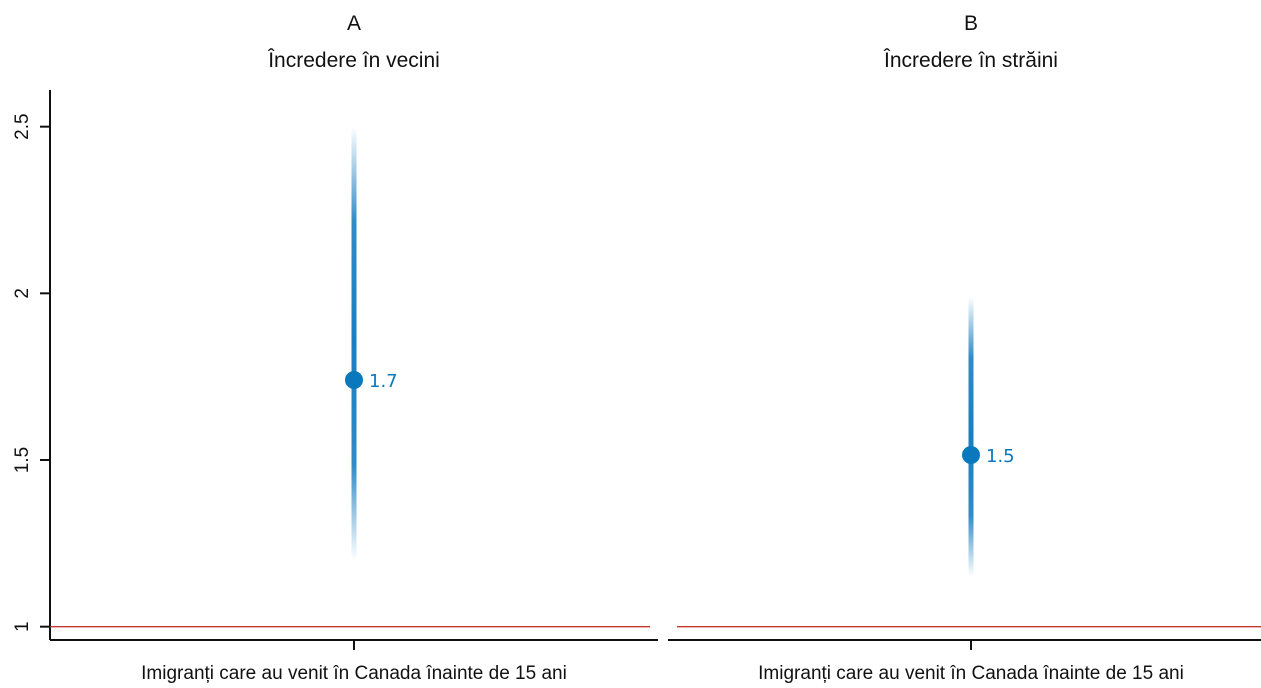 The height and width of the screenshot is (688, 1261). Describe the element at coordinates (971, 455) in the screenshot. I see `panel-b-point` at that location.